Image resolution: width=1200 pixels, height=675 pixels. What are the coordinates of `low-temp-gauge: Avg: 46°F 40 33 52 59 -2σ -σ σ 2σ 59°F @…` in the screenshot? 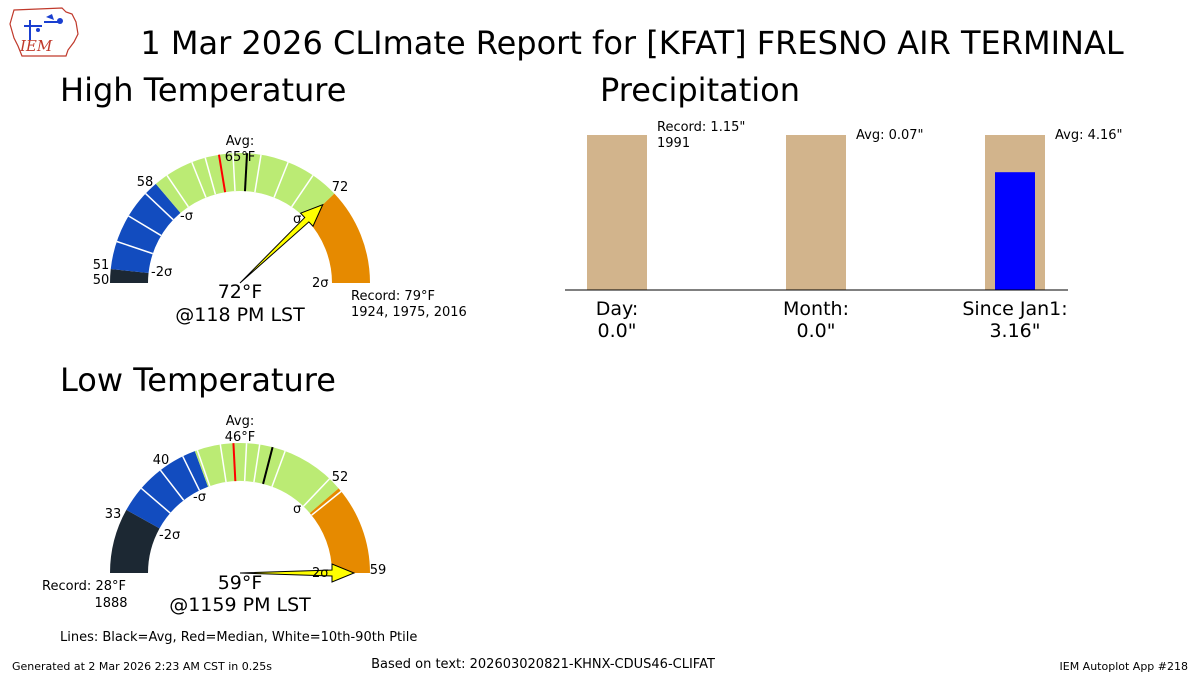 It's located at (214, 515).